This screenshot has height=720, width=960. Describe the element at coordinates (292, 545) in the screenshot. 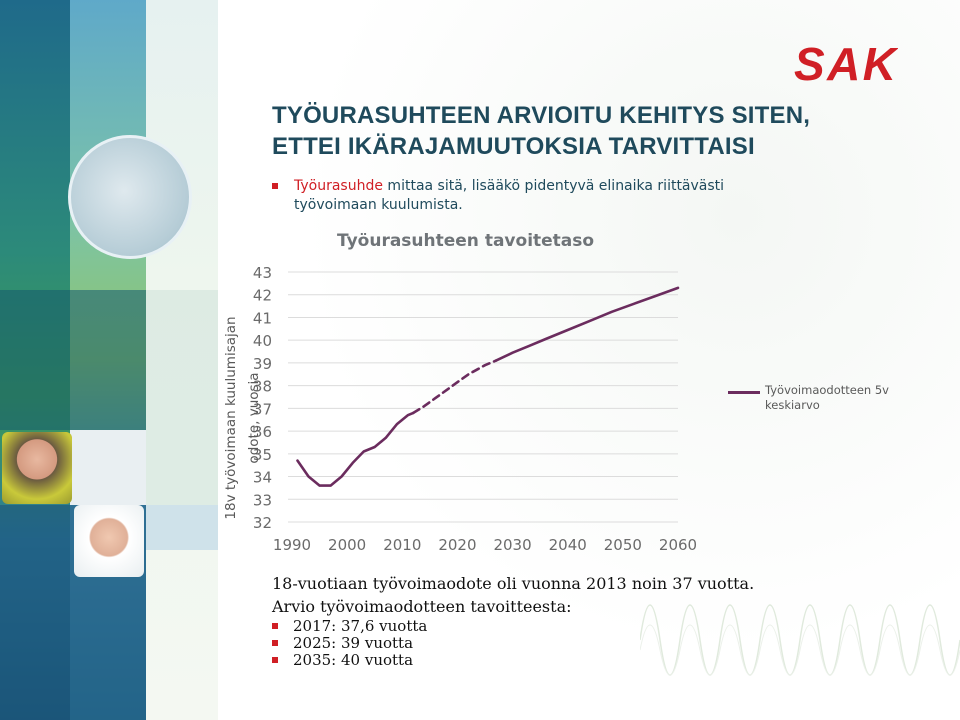

I see `x-tick-label: 1990` at that location.